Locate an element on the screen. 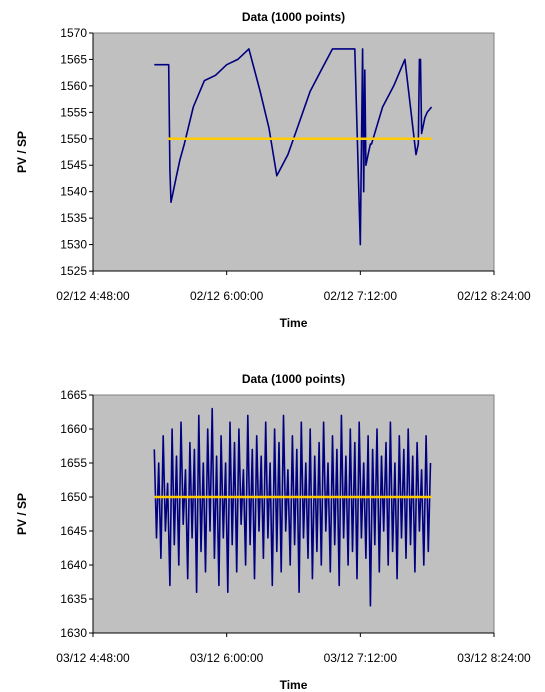  x-tick-label: 02/12 4:48:00 is located at coordinates (93, 296).